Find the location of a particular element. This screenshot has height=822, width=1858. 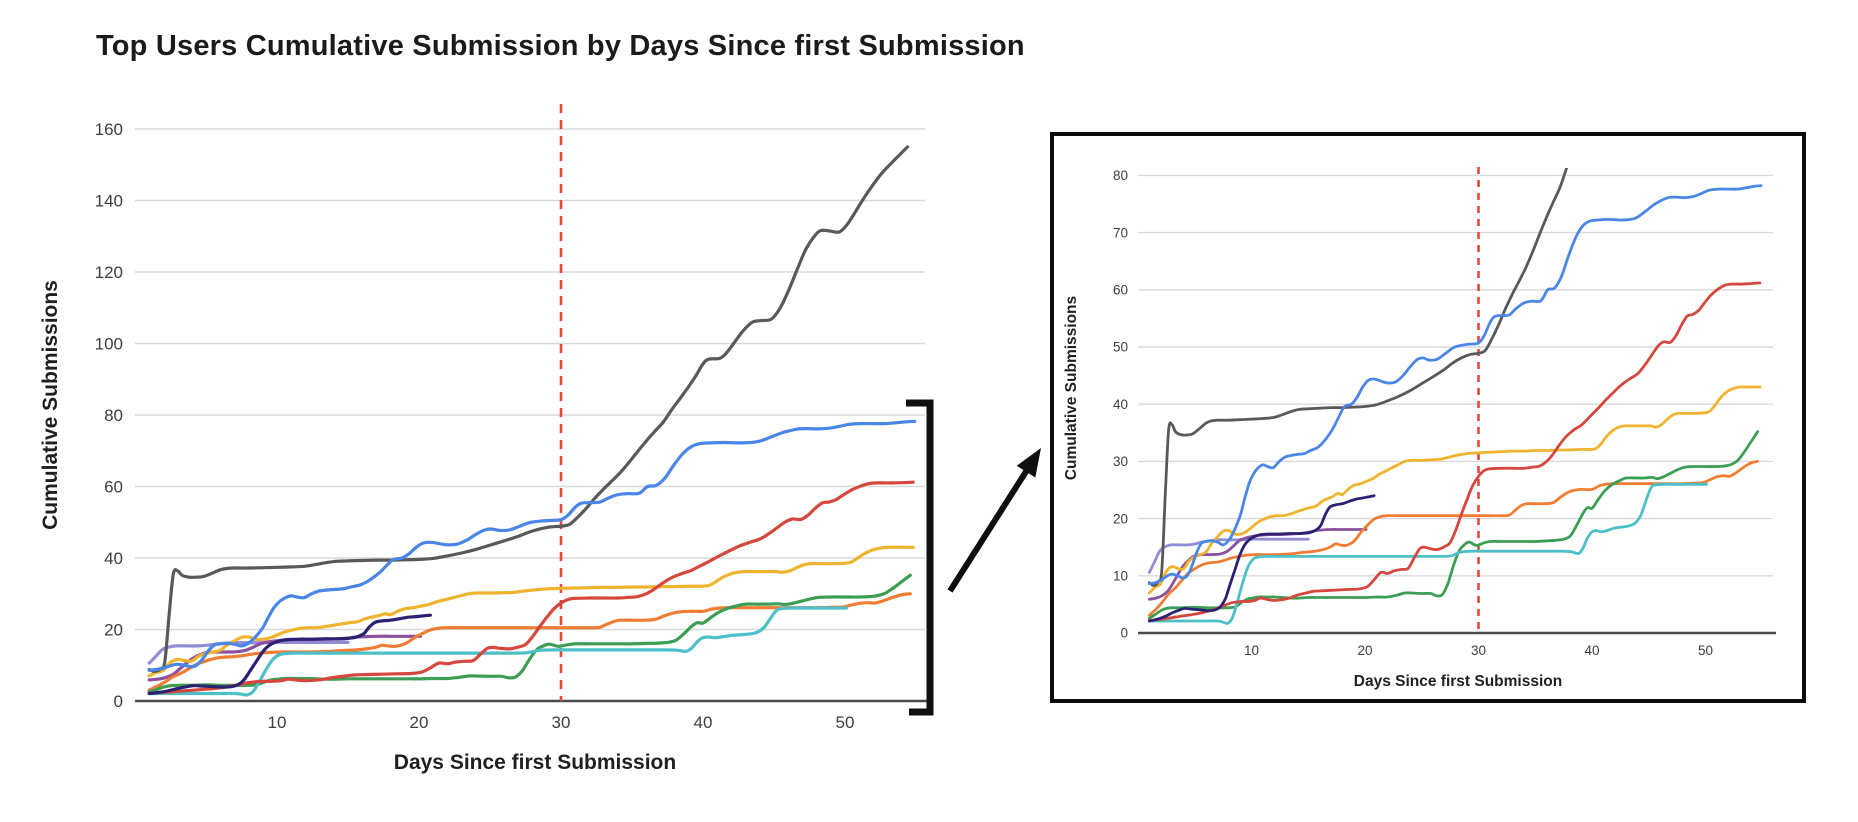

y-tick-label: 140 is located at coordinates (109, 200).